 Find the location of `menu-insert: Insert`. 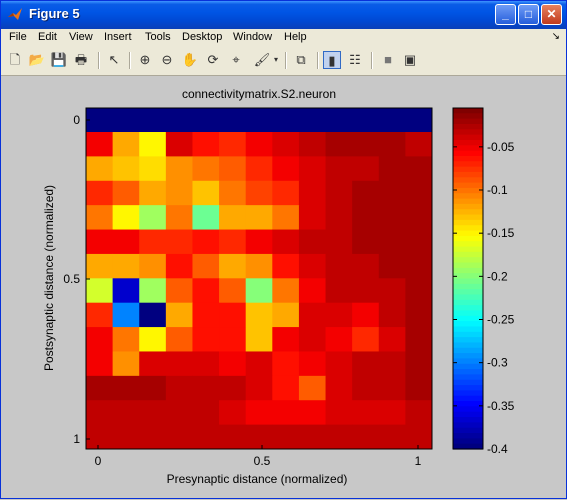

menu-insert: Insert is located at coordinates (118, 37).